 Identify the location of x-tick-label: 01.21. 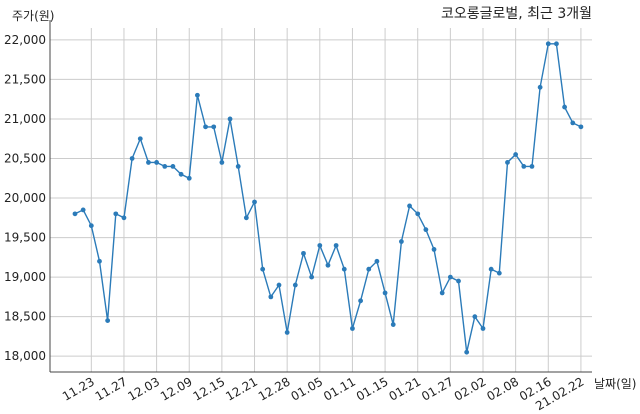
(404, 388).